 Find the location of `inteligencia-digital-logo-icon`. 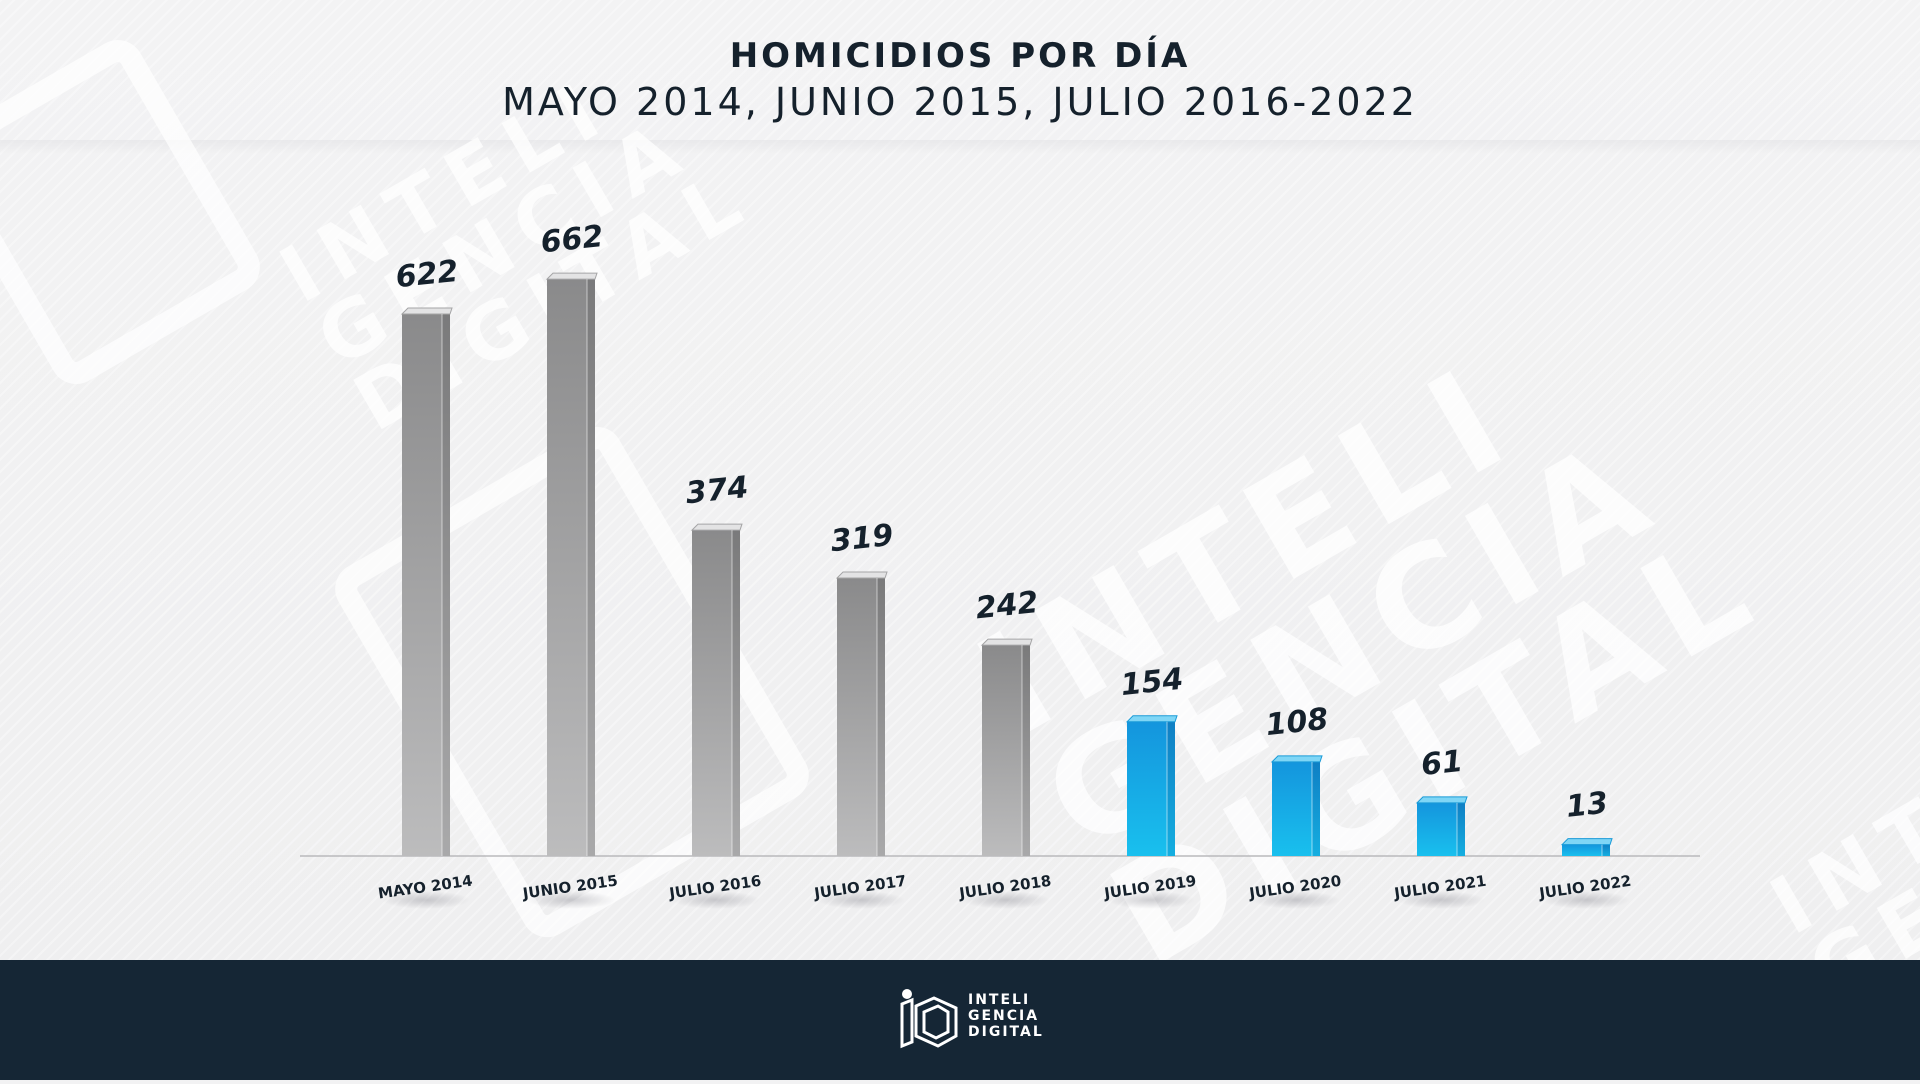

inteligencia-digital-logo-icon is located at coordinates (929, 1019).